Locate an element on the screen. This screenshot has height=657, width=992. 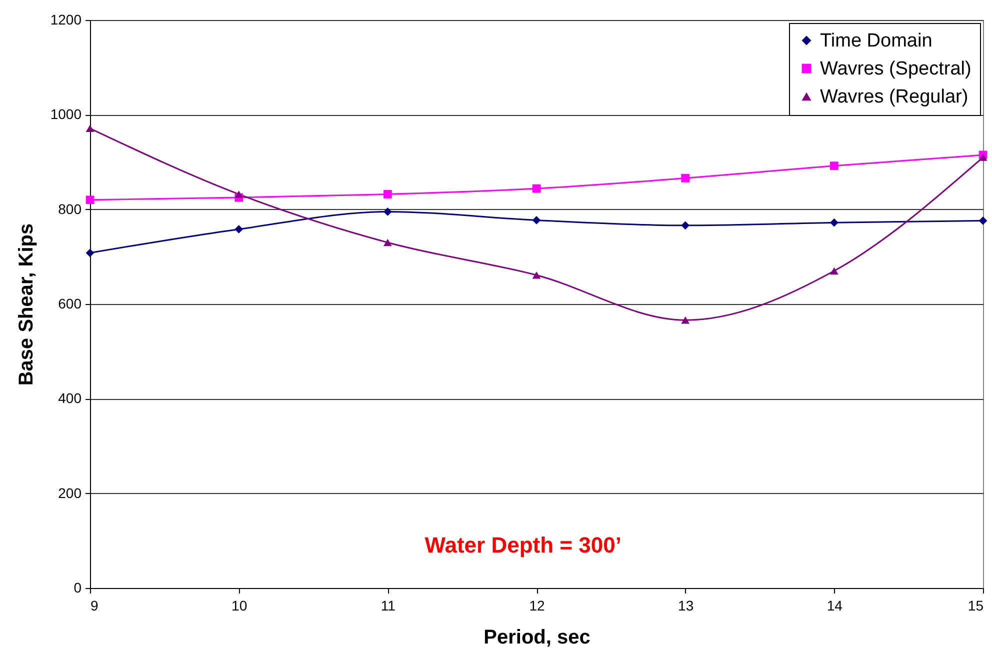
y-tick-label: 1000 is located at coordinates (66, 114).